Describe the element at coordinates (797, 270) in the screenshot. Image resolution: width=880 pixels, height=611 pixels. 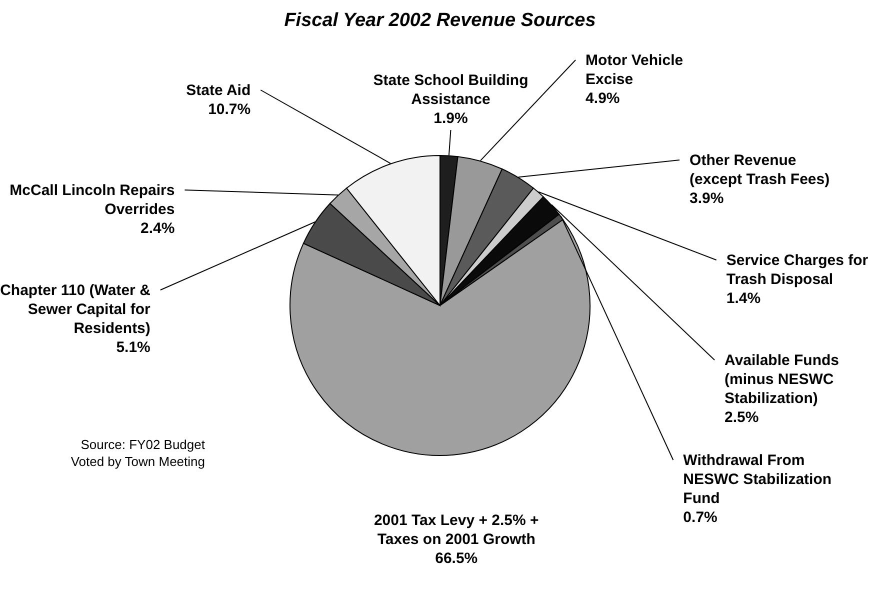
I see `slice-label: Service Charges for Trash Disposal` at that location.